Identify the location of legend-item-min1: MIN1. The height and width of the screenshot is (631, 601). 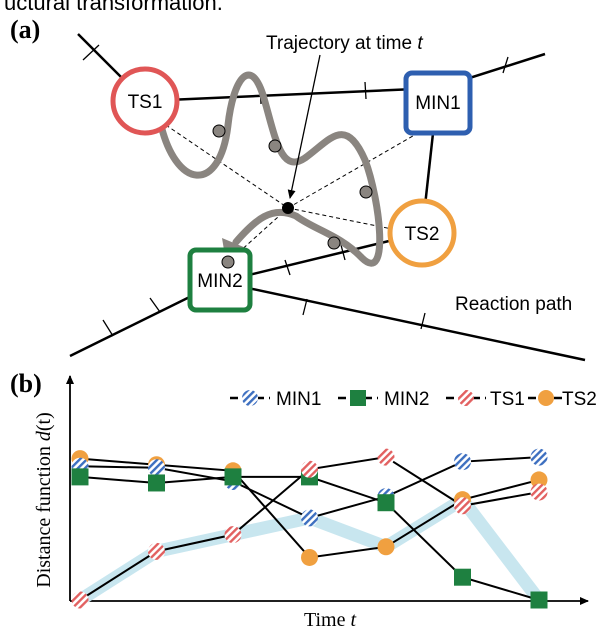
(275, 399).